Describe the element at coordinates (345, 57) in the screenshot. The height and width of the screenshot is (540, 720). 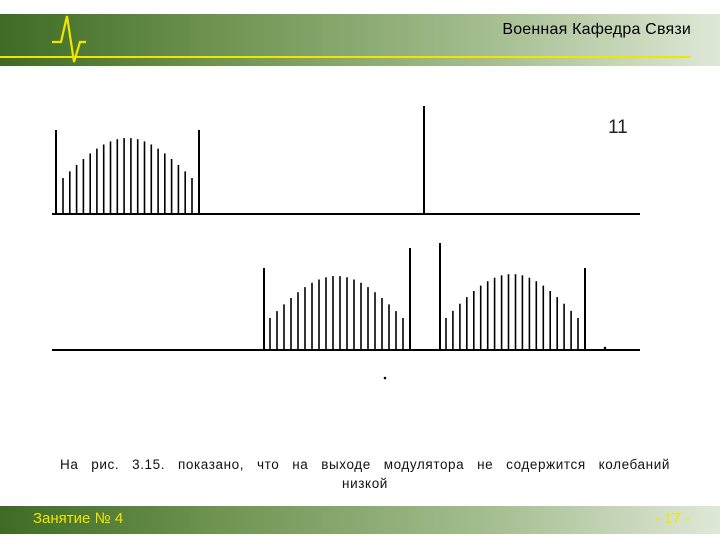
I see `header-accent-line` at that location.